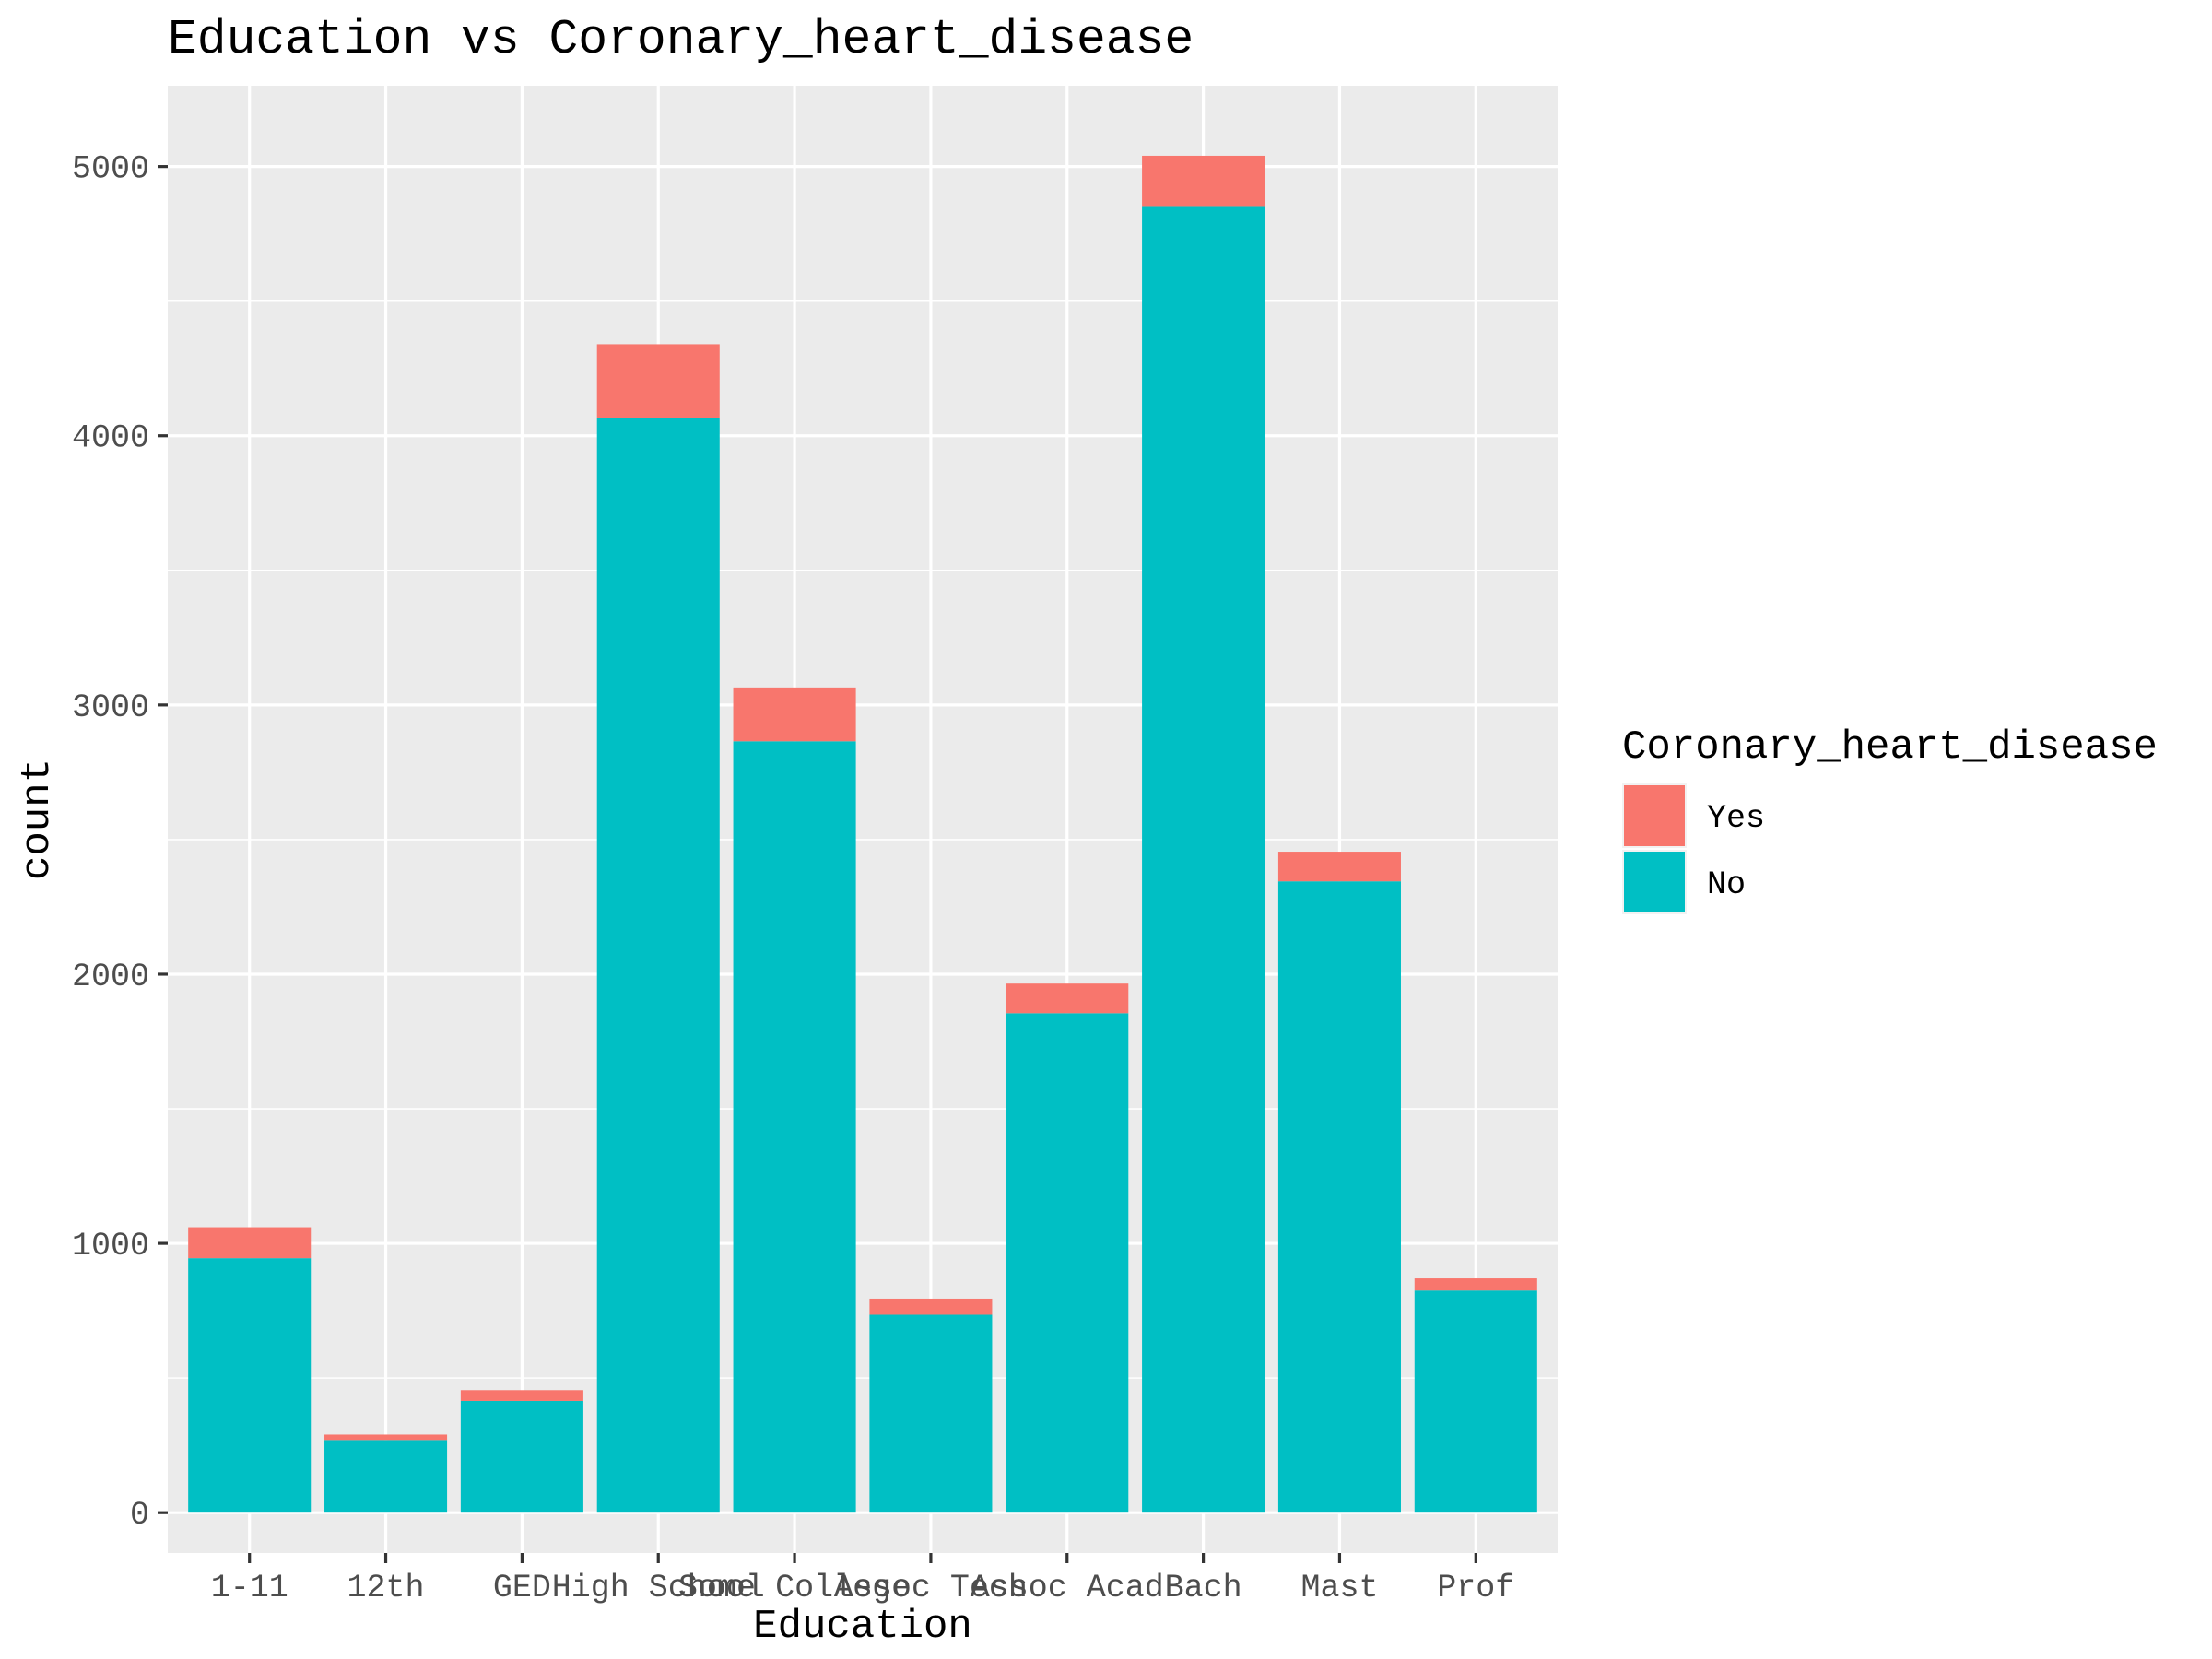 The image size is (2212, 1659). Describe the element at coordinates (110, 169) in the screenshot. I see `y-tick-label: 5000` at that location.